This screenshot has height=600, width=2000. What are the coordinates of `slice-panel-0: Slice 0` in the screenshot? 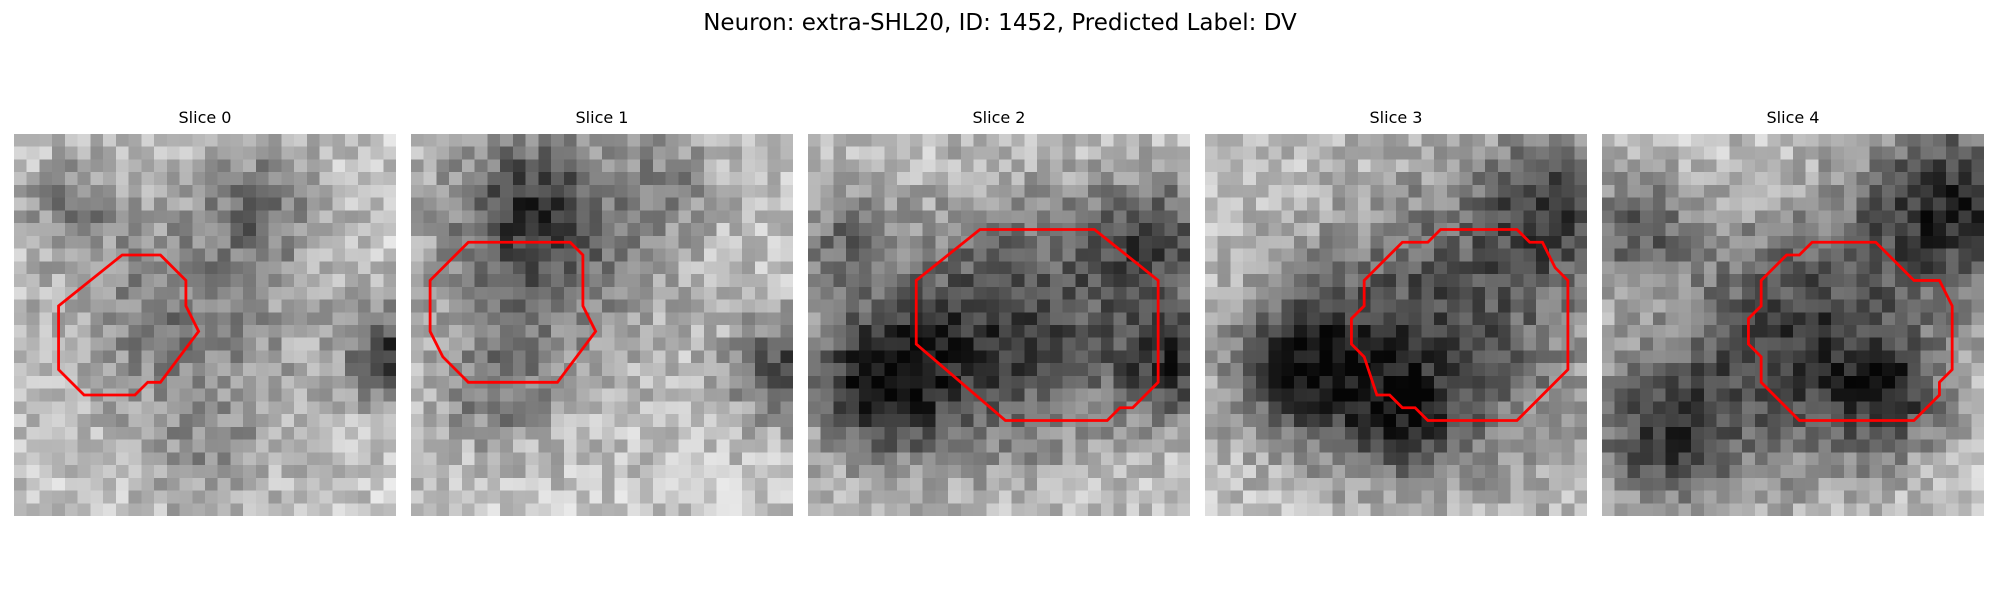 It's located at (205, 312).